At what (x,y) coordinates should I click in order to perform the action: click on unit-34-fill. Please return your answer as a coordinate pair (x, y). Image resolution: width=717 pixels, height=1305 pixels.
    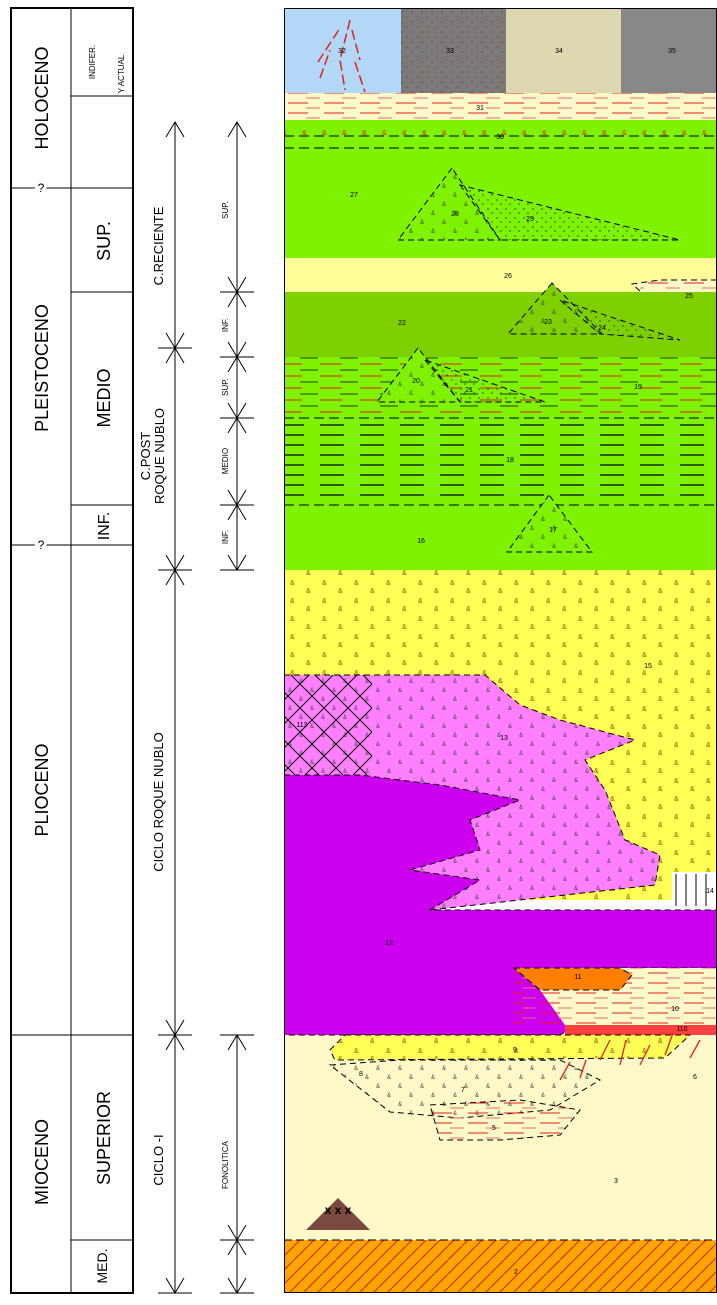
    Looking at the image, I should click on (563, 50).